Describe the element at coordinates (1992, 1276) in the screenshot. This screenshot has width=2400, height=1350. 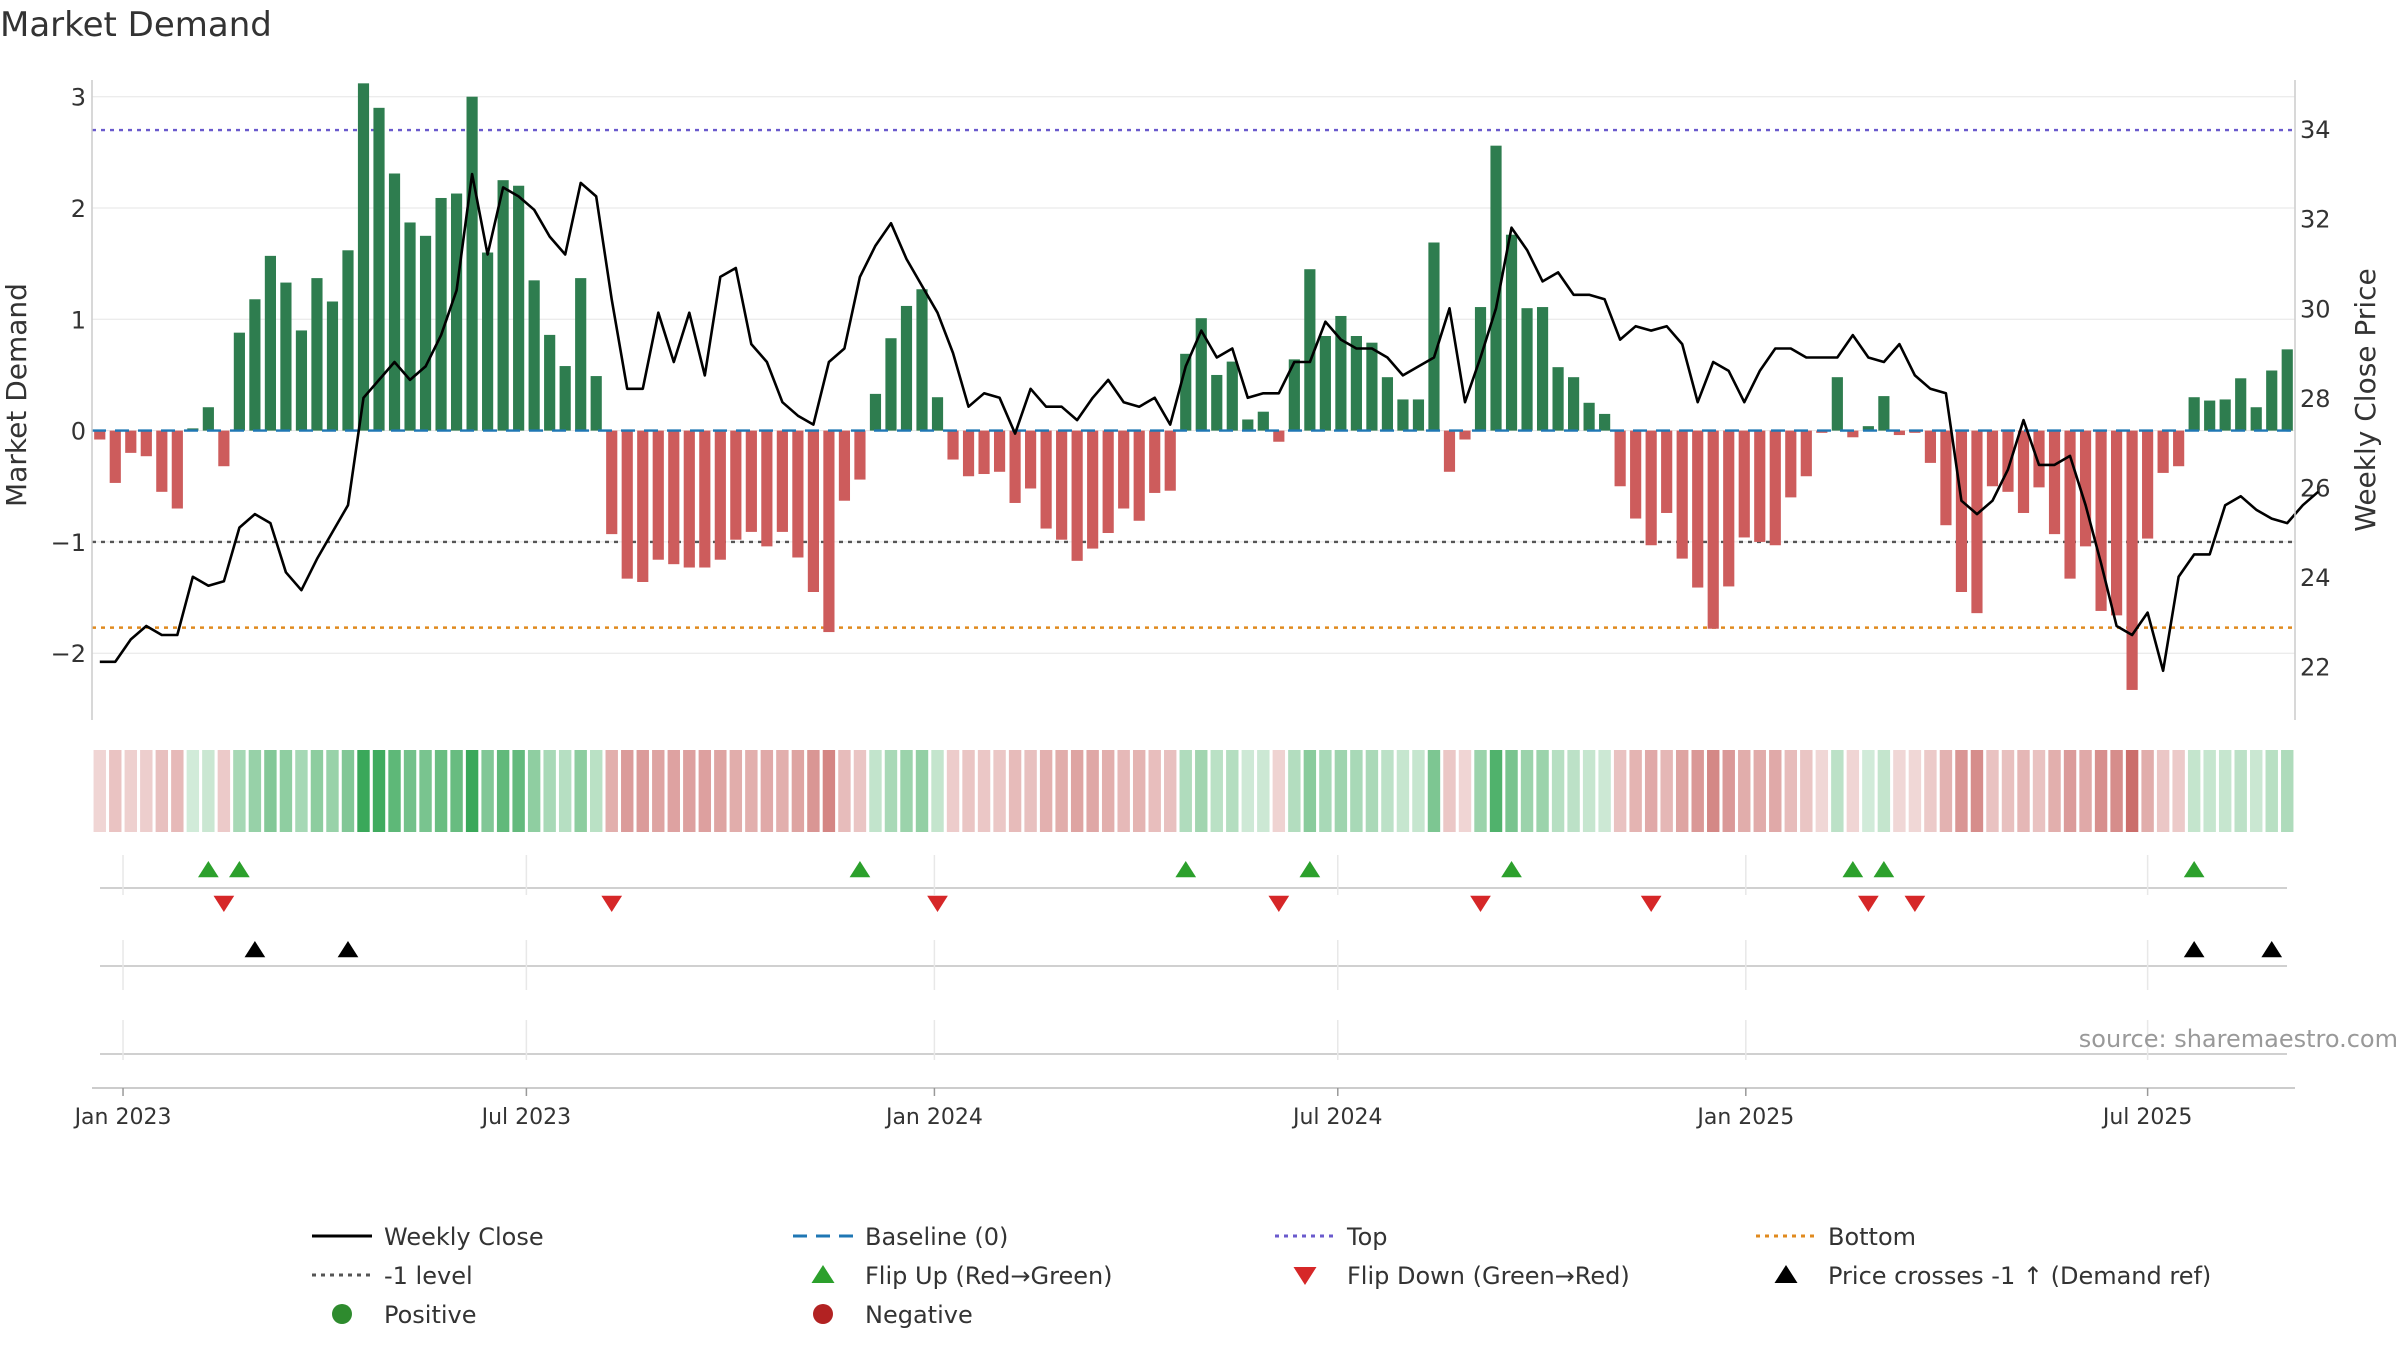
I see `legend-item: Price crosses -1 ↑ (Demand ref)` at that location.